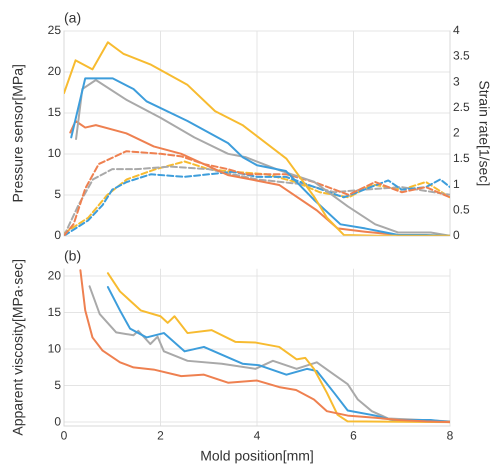  What do you see at coordinates (461, 107) in the screenshot?
I see `y2-tick-label: 2.5` at bounding box center [461, 107].